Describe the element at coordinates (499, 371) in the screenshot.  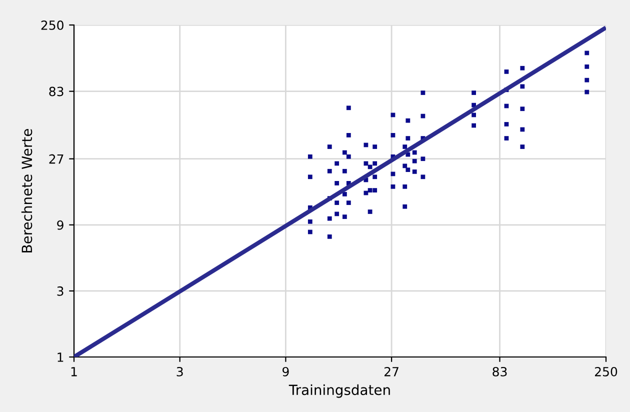
I see `x-tick-label: 83` at that location.